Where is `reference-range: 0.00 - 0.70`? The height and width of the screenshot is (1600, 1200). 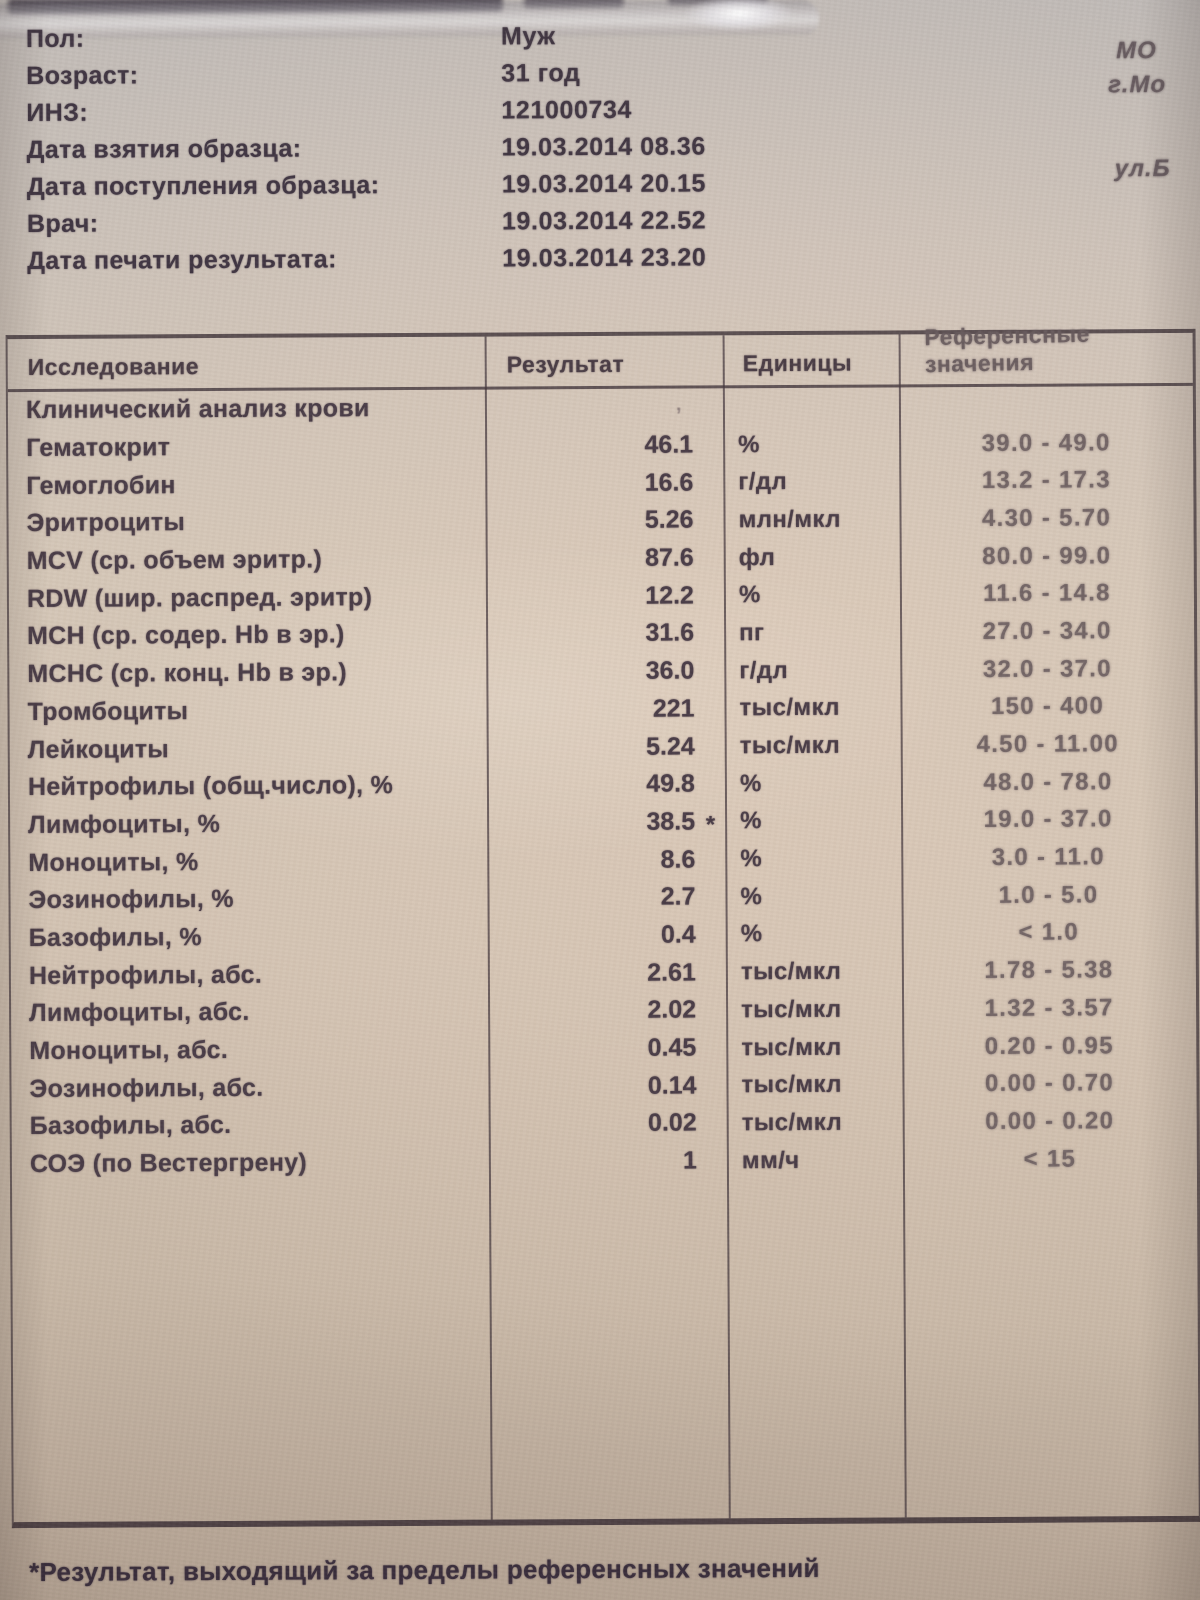
reference-range: 0.00 - 0.70 is located at coordinates (1049, 1083).